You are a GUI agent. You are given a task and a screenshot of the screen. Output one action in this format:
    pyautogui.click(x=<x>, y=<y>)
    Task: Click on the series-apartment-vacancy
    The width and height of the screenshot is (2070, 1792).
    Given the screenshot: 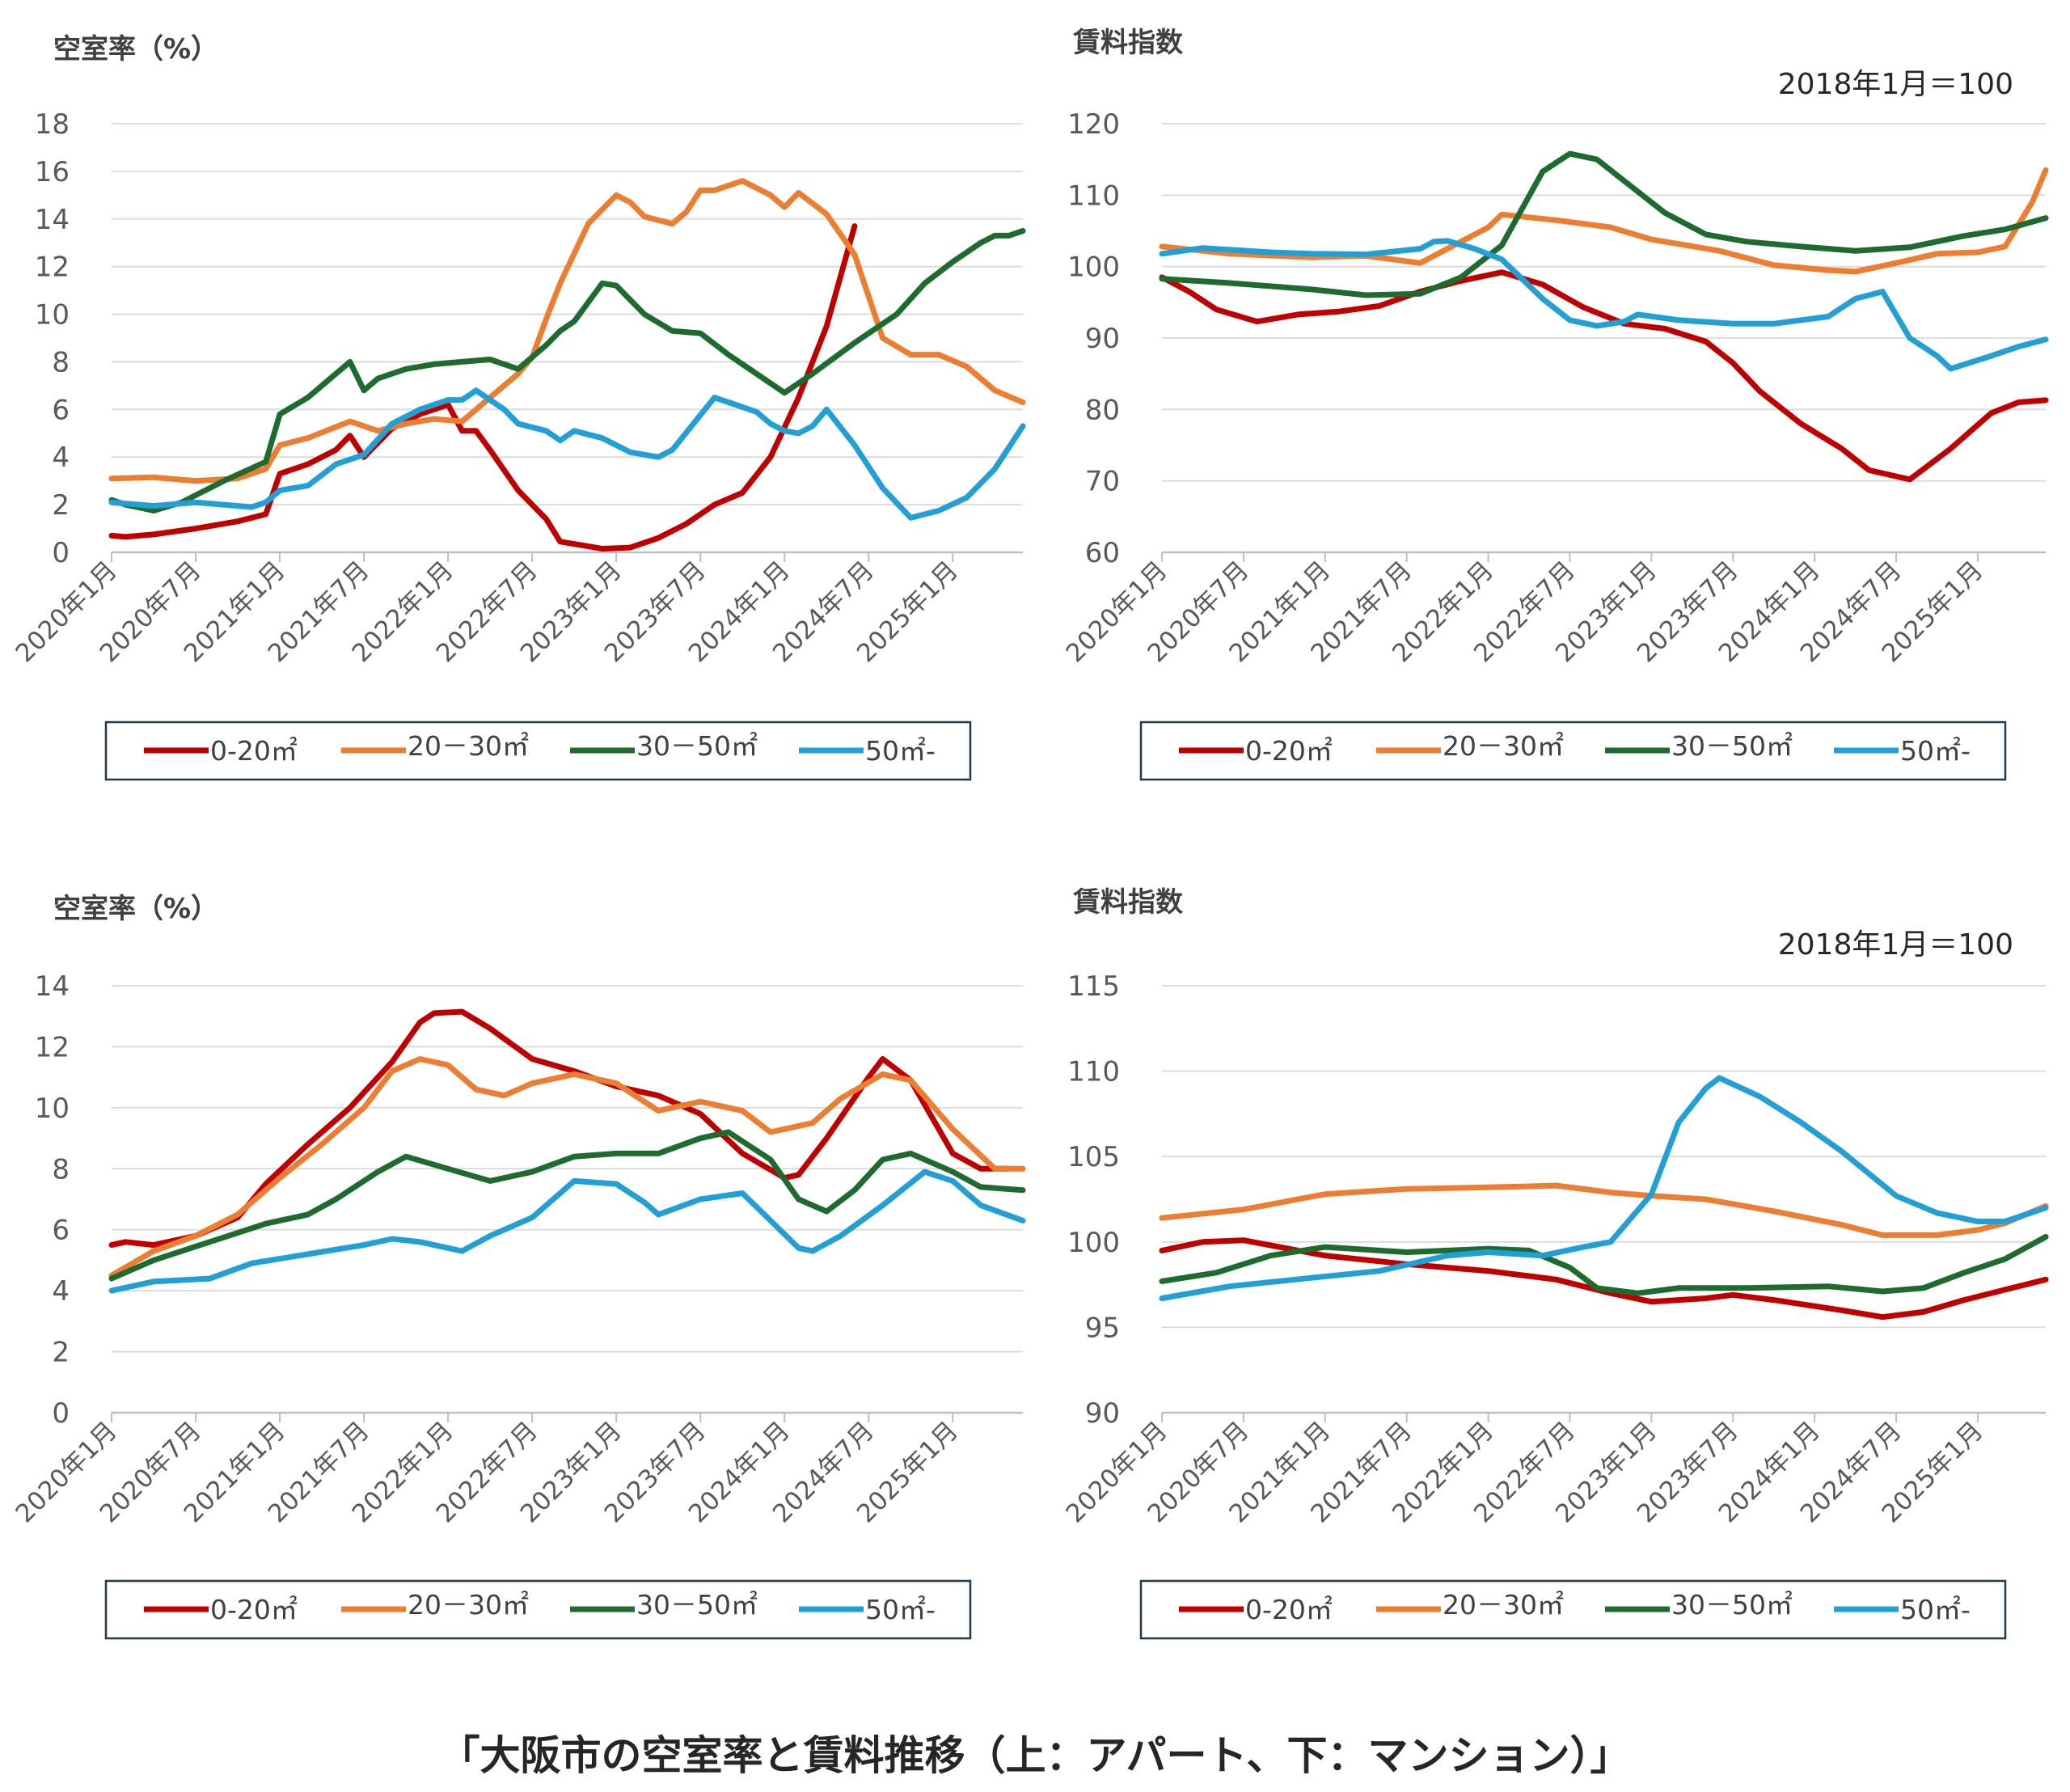 What is the action you would take?
    pyautogui.click(x=567, y=365)
    